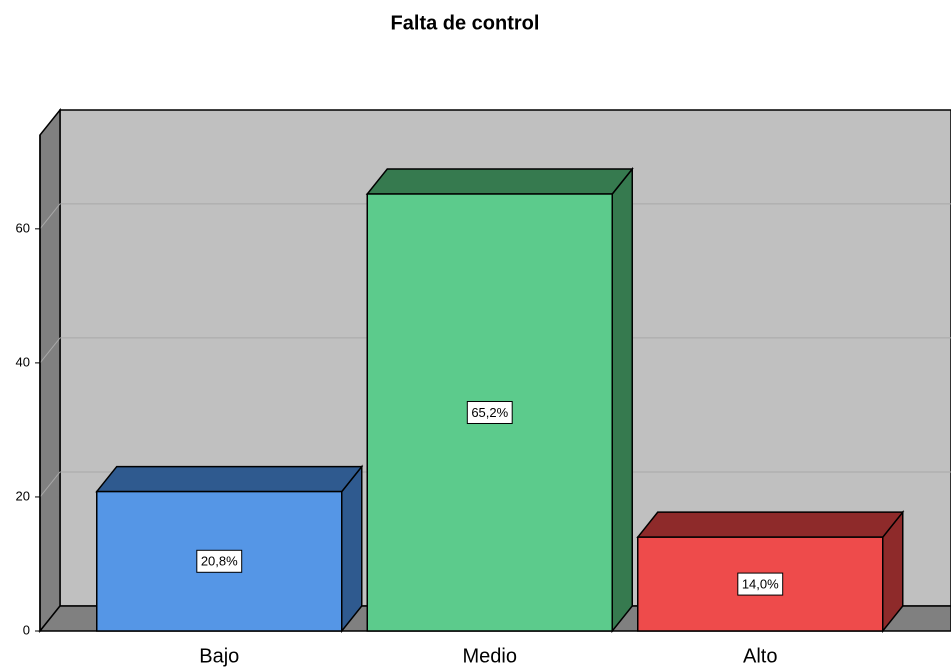  I want to click on y-tick-label: 20, so click(23, 495).